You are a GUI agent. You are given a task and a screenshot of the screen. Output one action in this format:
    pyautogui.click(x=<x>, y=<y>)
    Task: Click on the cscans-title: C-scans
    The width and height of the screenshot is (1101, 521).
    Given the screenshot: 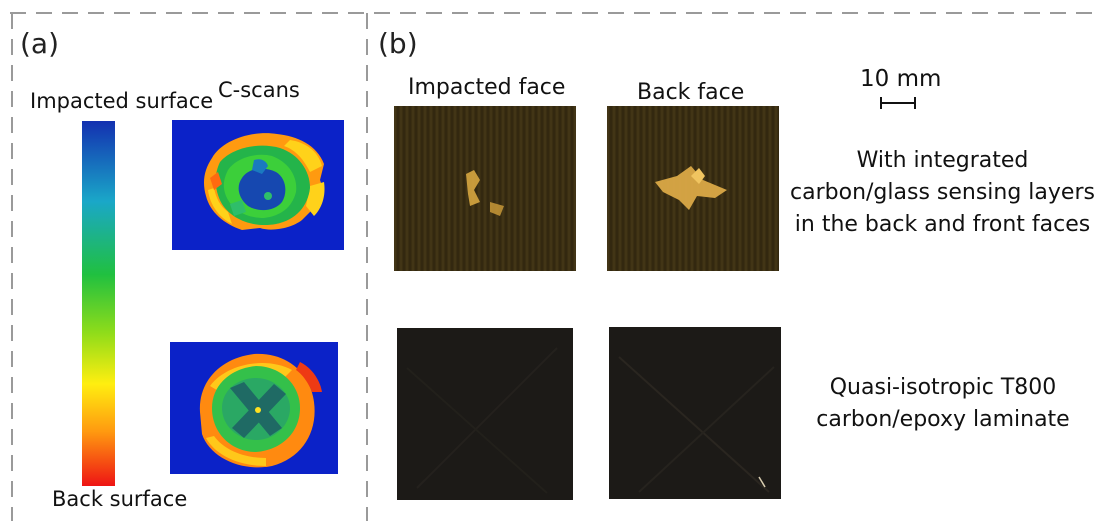 What is the action you would take?
    pyautogui.click(x=259, y=90)
    